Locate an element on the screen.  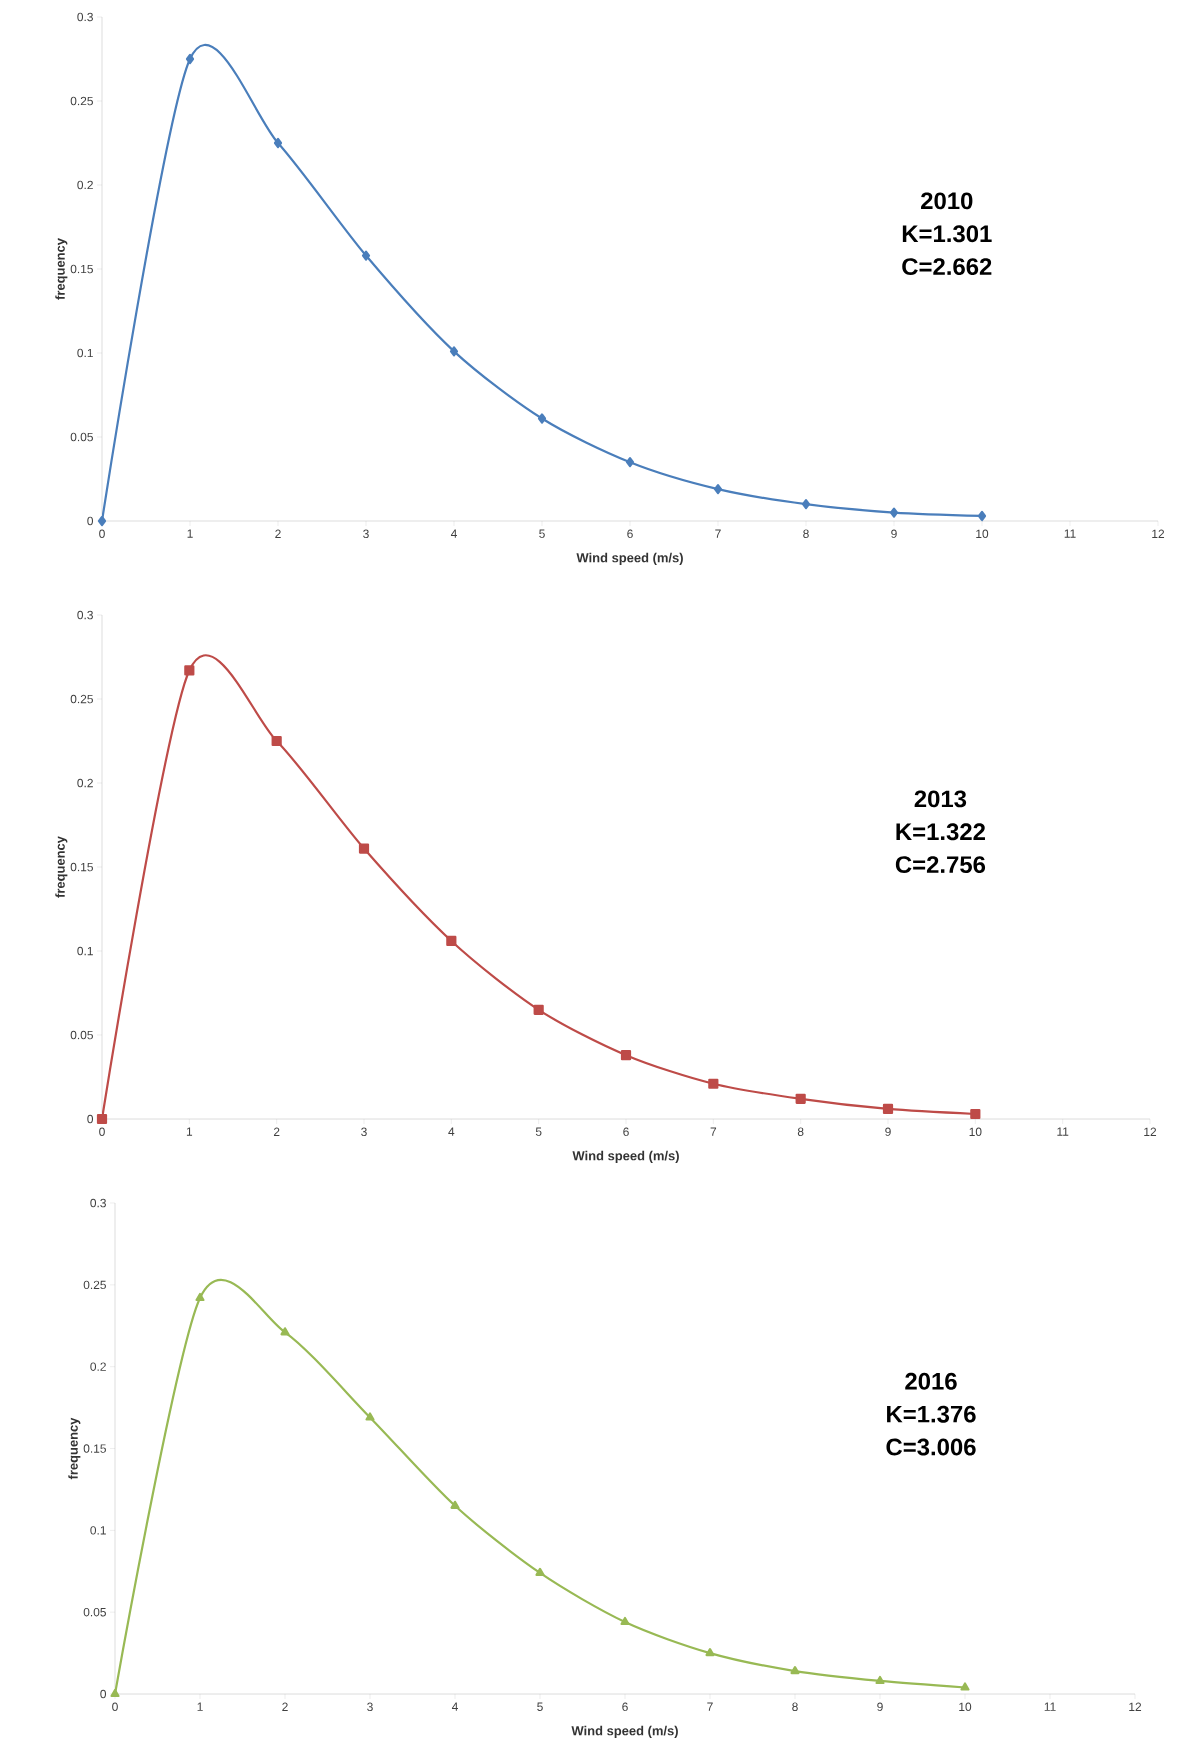
annotation: 2016 is located at coordinates (931, 1381).